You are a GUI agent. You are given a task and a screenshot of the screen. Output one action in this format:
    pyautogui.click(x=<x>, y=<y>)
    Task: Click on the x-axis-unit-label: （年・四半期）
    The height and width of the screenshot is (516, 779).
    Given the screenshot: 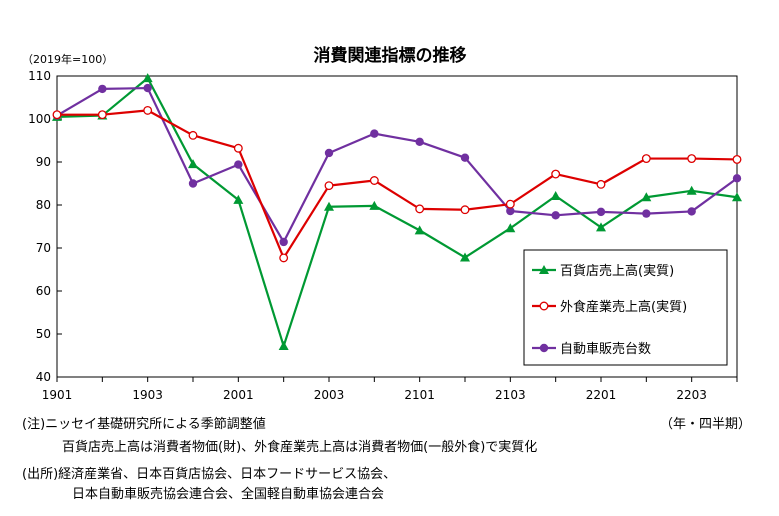 What is the action you would take?
    pyautogui.click(x=706, y=424)
    